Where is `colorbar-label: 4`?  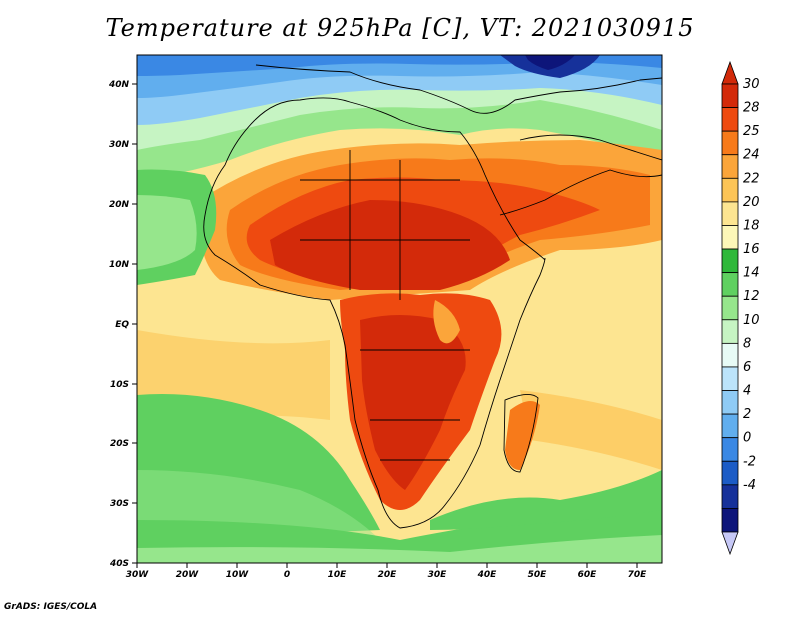 colorbar-label: 4 is located at coordinates (747, 391).